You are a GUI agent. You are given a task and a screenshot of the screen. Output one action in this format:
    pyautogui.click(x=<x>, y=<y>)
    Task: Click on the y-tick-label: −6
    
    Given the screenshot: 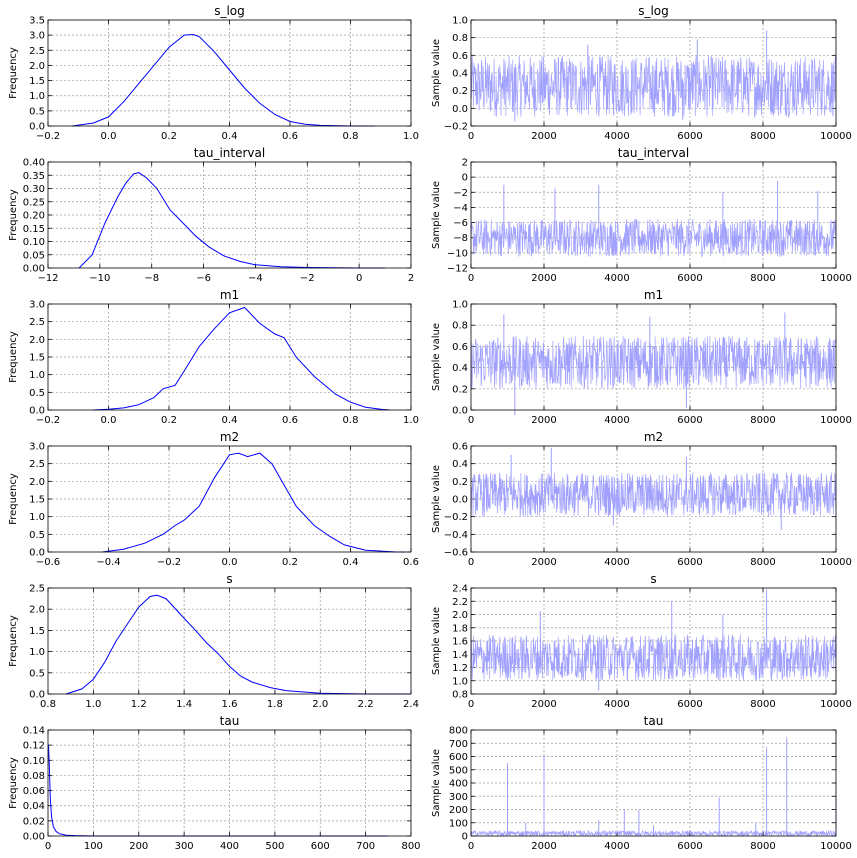 What is the action you would take?
    pyautogui.click(x=460, y=223)
    